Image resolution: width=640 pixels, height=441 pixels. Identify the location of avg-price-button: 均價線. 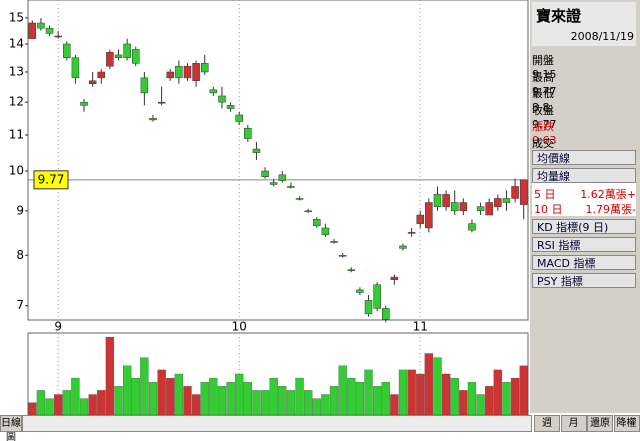
(584, 157).